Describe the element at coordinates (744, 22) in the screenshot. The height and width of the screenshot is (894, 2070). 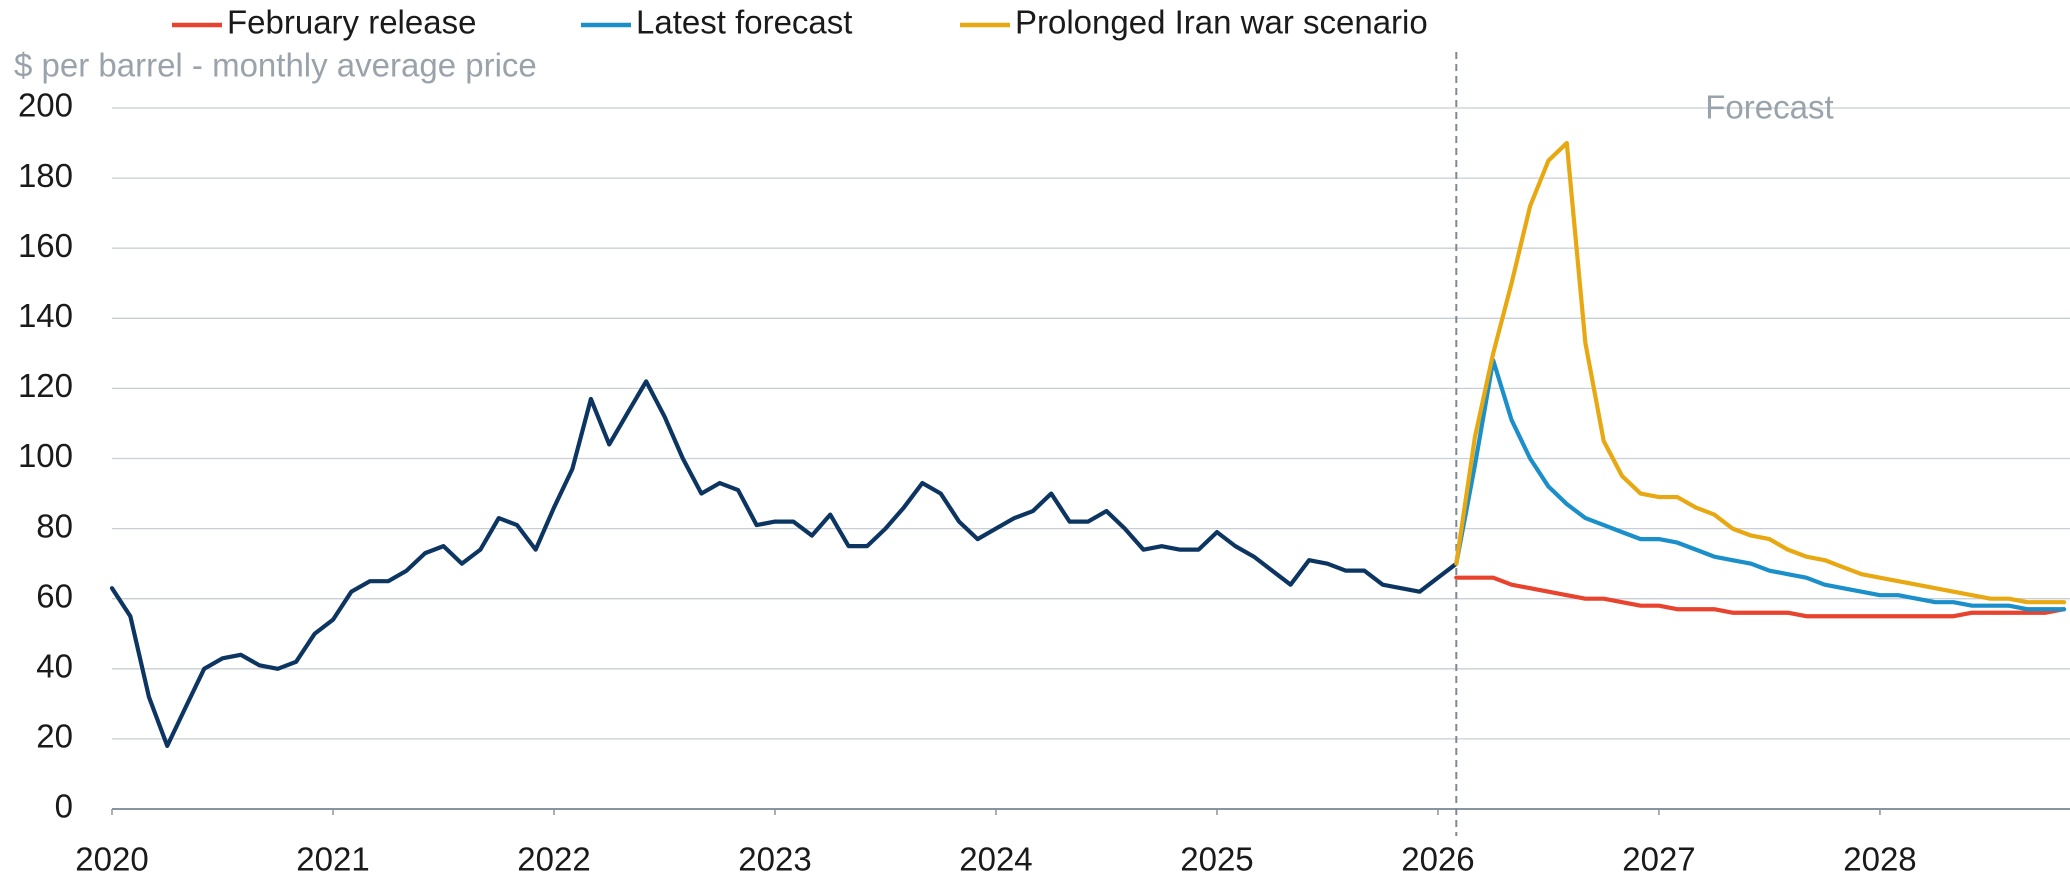
I see `legend-label: Latest forecast` at that location.